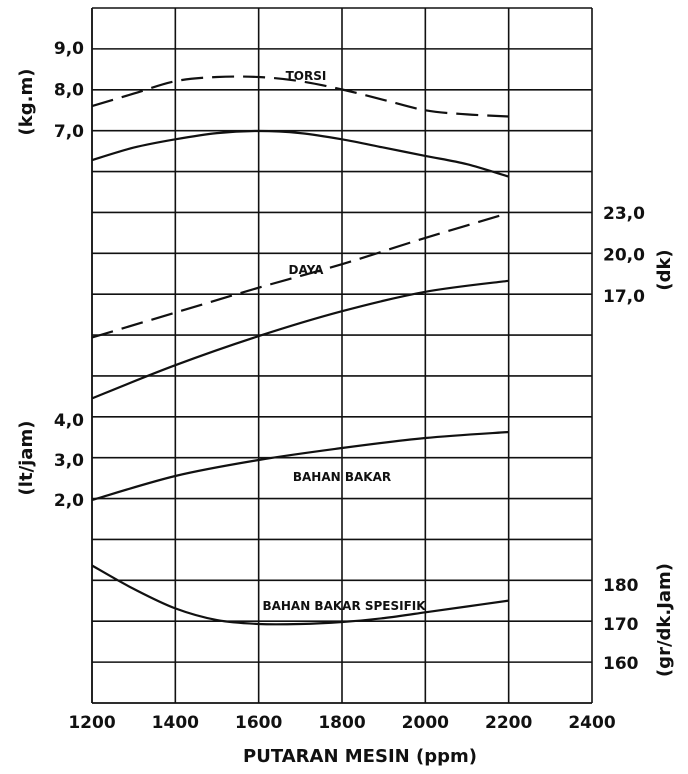  Describe the element at coordinates (621, 625) in the screenshot. I see `spesifik-tick-label: 170` at that location.